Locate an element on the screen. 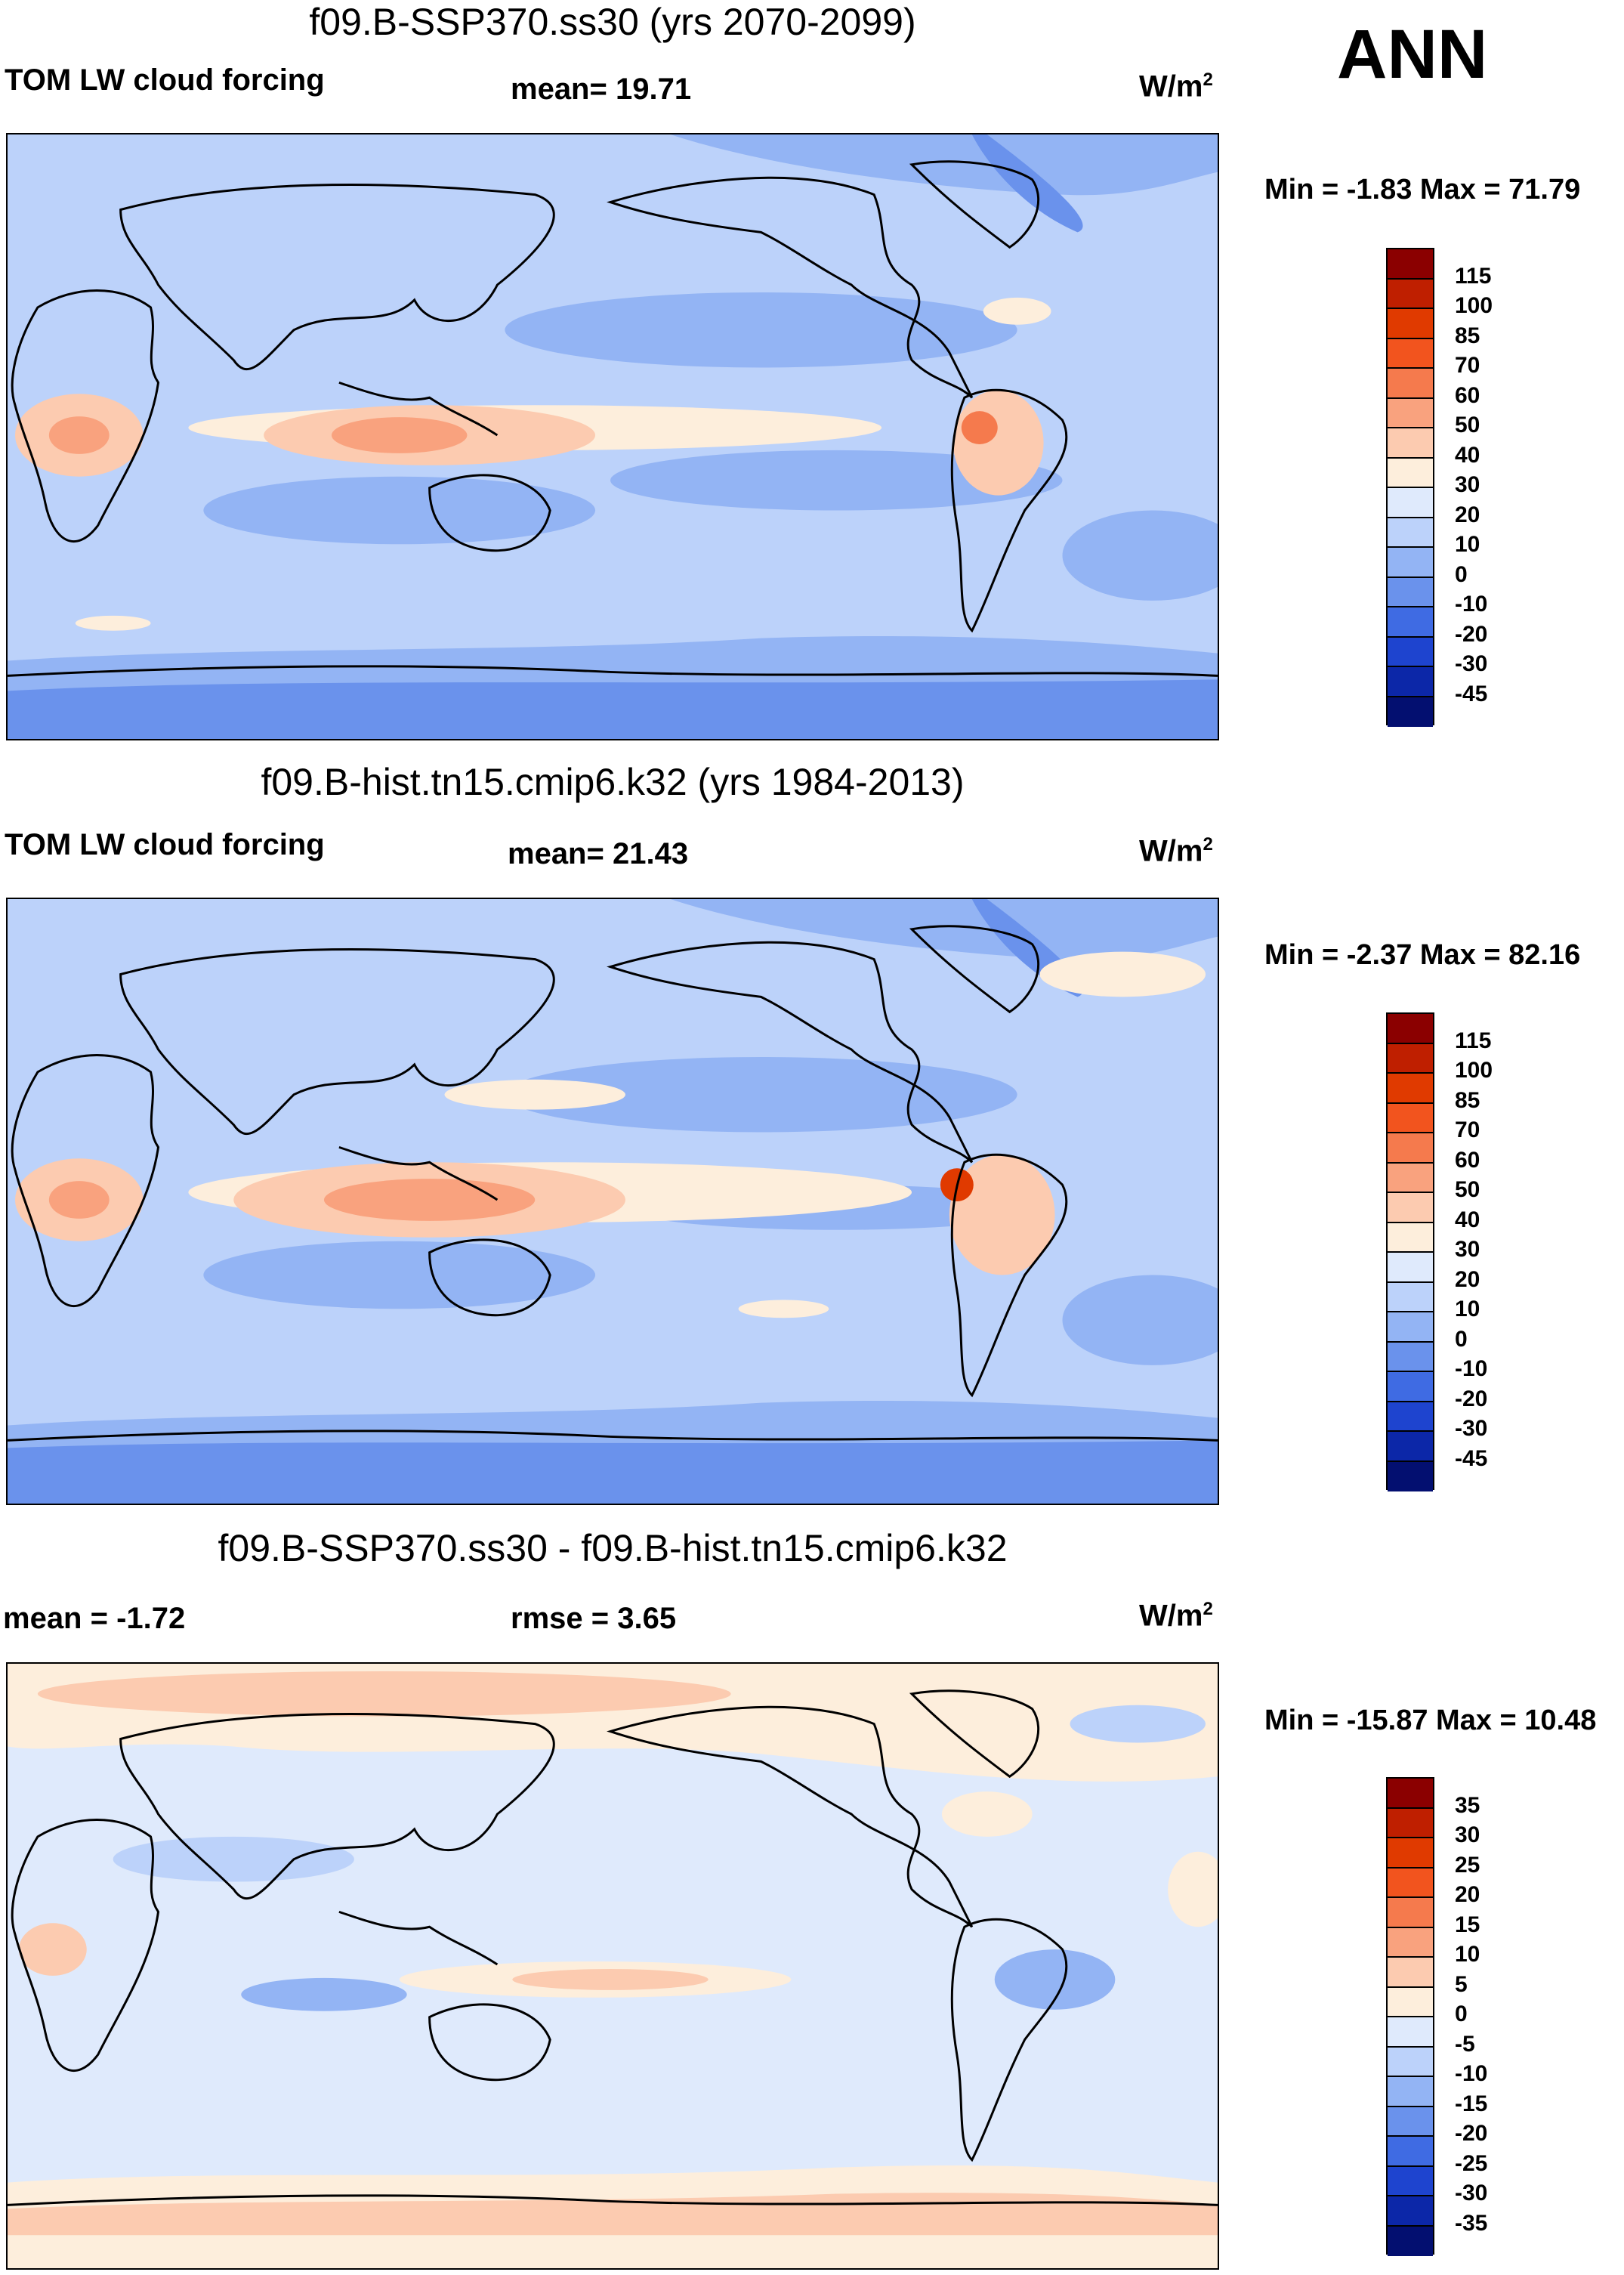 This screenshot has width=1624, height=2275. panel-3-colorbar-tick: 5 is located at coordinates (1461, 1984).